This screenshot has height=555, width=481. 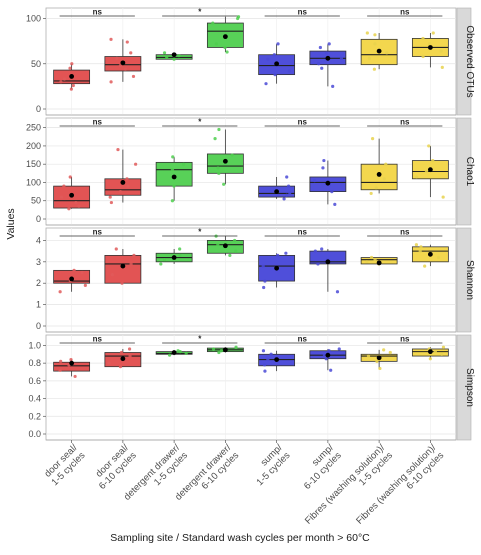 What do you see at coordinates (38, 283) in the screenshot?
I see `y-tick-label: 2` at bounding box center [38, 283].